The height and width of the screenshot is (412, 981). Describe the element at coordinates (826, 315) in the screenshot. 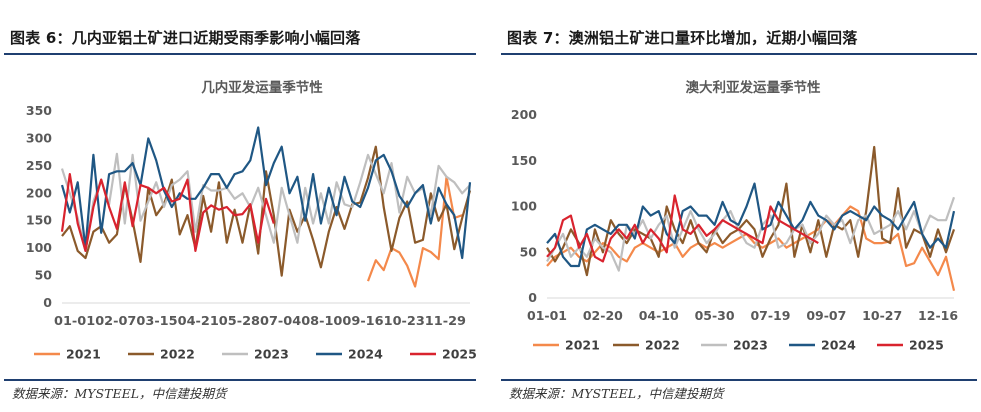

I see `x-tick-label: 09-07` at that location.